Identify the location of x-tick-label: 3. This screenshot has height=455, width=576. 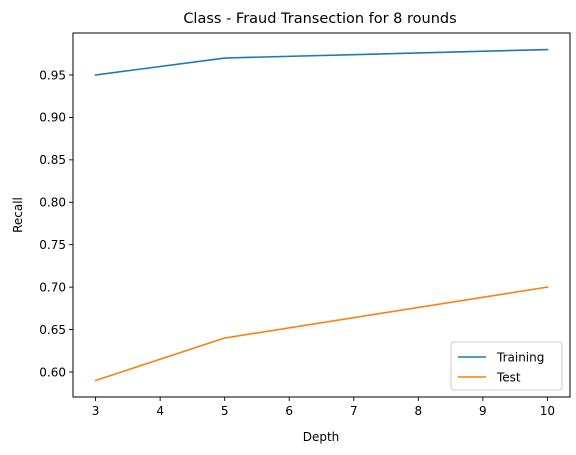
(96, 411).